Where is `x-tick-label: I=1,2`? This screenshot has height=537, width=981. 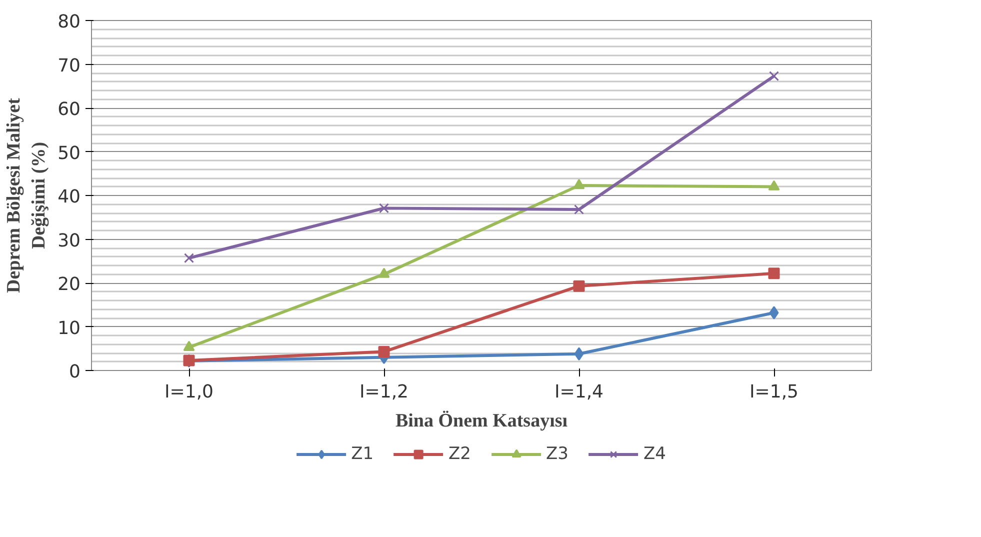 x-tick-label: I=1,2 is located at coordinates (384, 392).